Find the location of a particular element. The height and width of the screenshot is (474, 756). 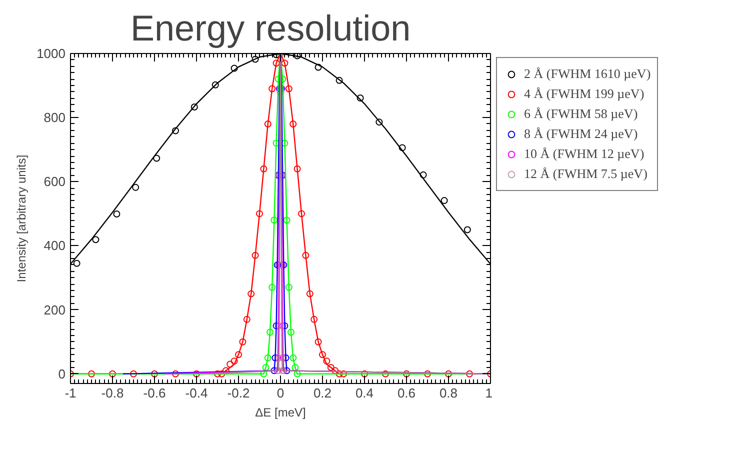

legend-label: 4 Å (FWHM 199 µeV) is located at coordinates (584, 94).